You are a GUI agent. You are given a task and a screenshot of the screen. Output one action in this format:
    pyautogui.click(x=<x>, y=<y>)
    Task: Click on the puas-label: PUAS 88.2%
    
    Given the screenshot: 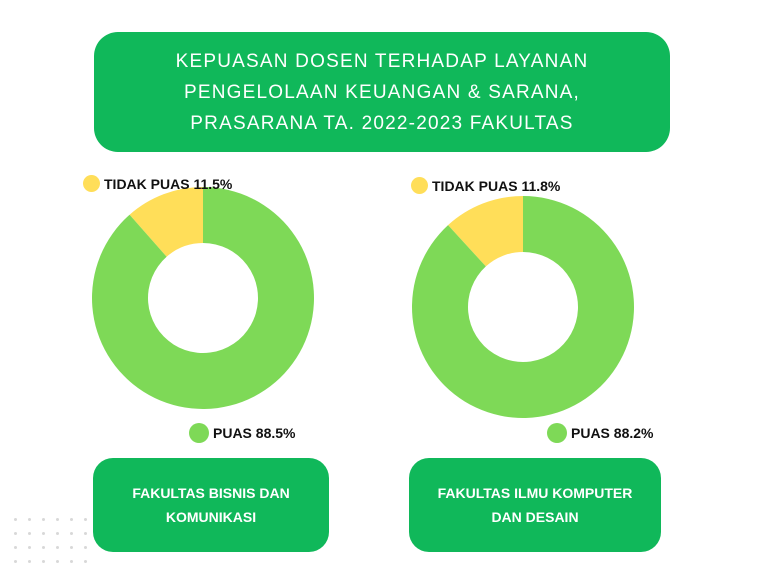 What is the action you would take?
    pyautogui.click(x=612, y=433)
    